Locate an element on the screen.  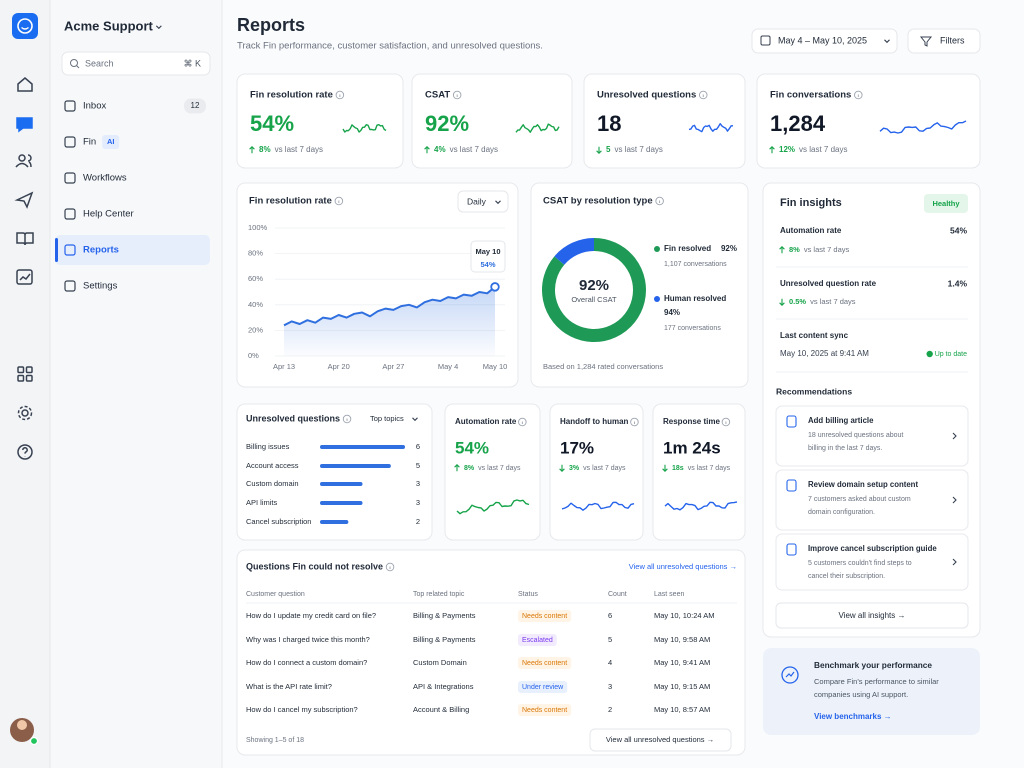
rail-icons is located at coordinates (24, 268).